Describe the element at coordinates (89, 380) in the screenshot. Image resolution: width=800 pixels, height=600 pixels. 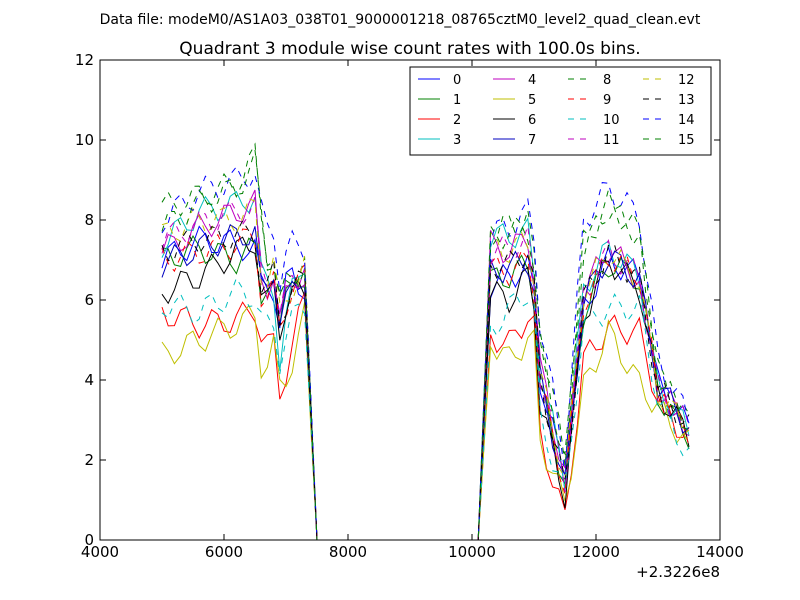
I see `y-tick-label: 4` at that location.